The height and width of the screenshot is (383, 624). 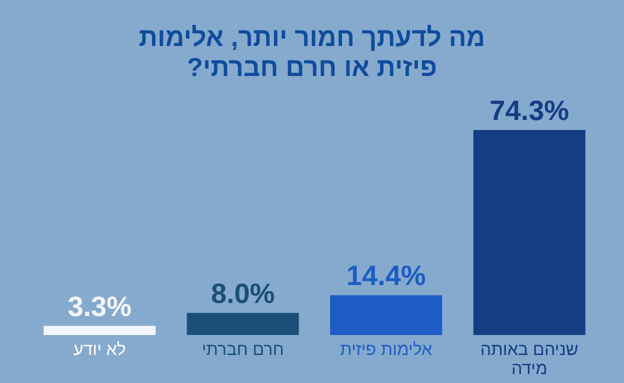 I want to click on data-label: 74.3%, so click(x=529, y=110).